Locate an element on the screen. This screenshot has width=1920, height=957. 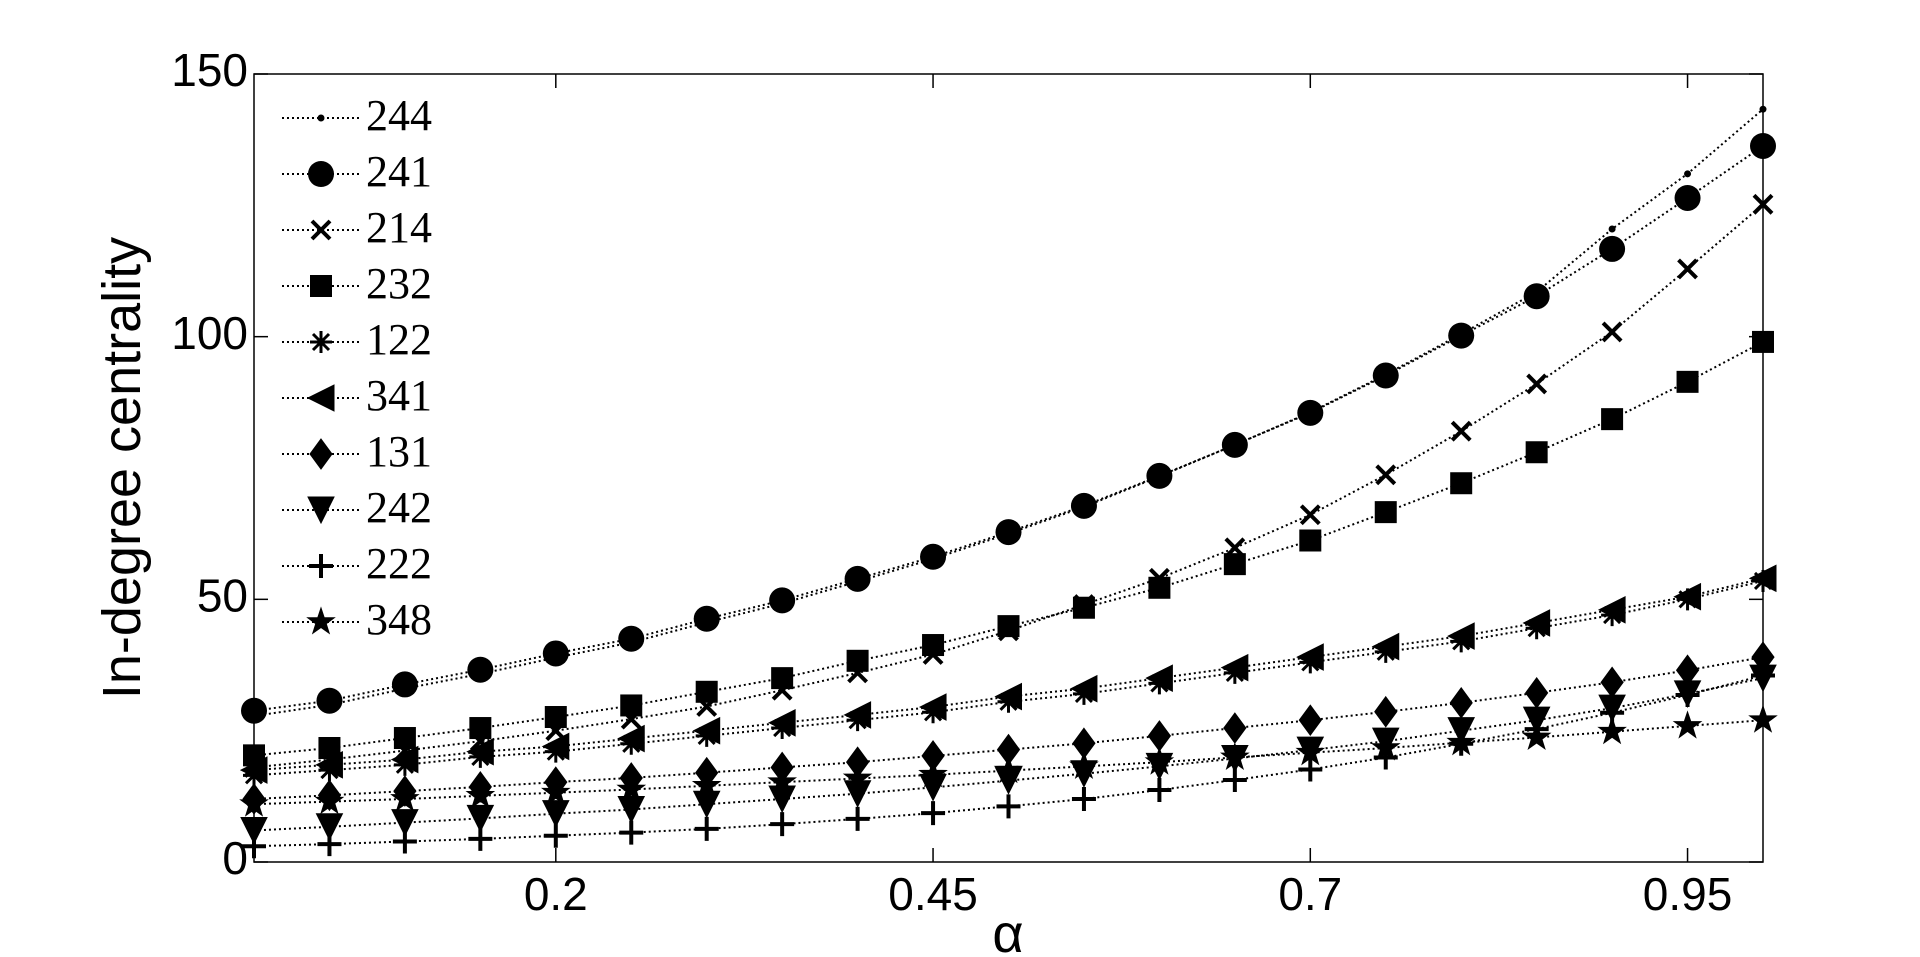
legend-label: 341 is located at coordinates (399, 395).